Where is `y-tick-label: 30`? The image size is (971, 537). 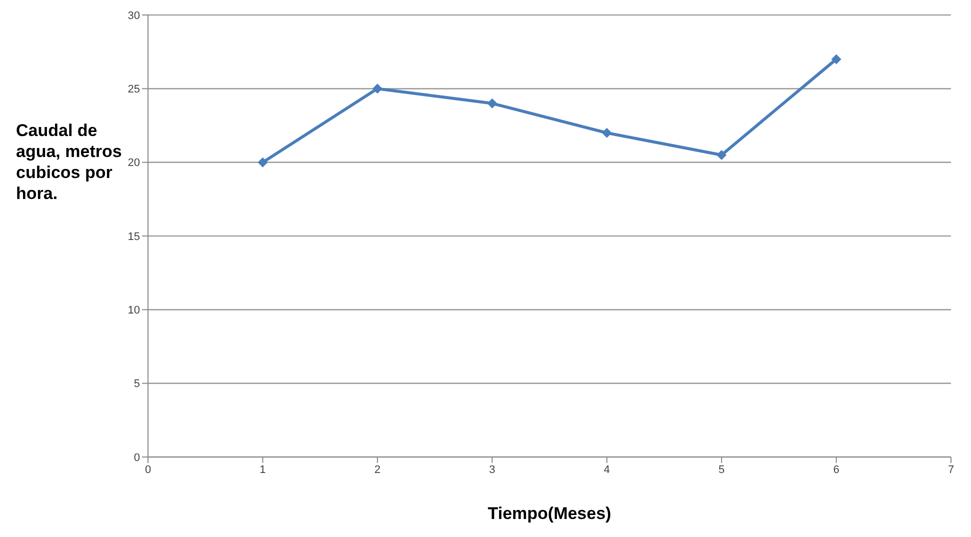 y-tick-label: 30 is located at coordinates (134, 16).